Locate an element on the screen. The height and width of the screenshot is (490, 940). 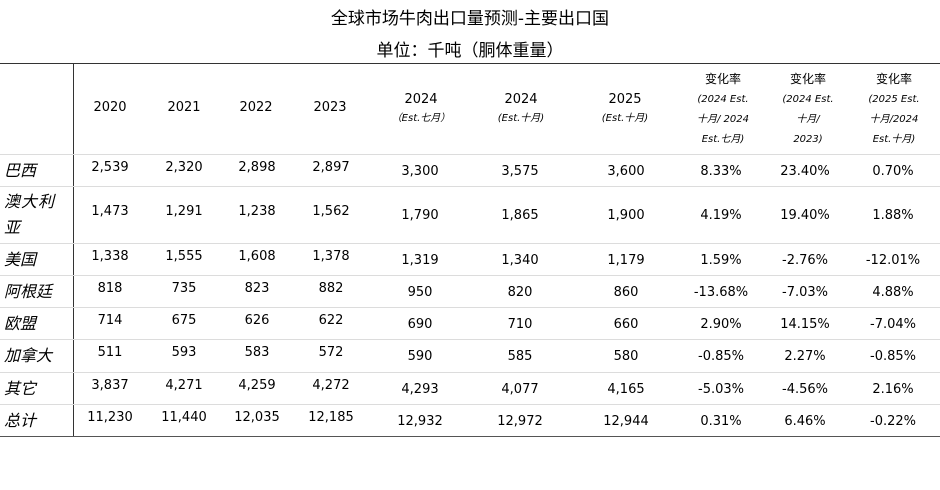
table-cell: 2,898 is located at coordinates (257, 167).